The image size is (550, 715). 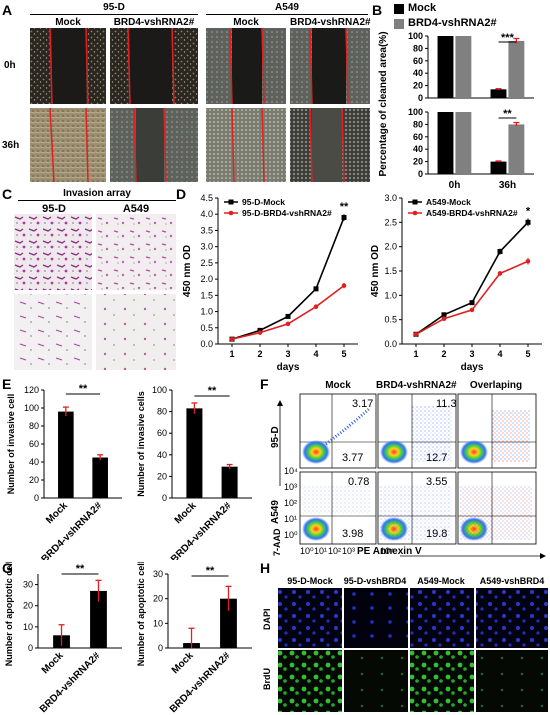 I want to click on fluor-dapi-a549-mock, so click(x=442, y=618).